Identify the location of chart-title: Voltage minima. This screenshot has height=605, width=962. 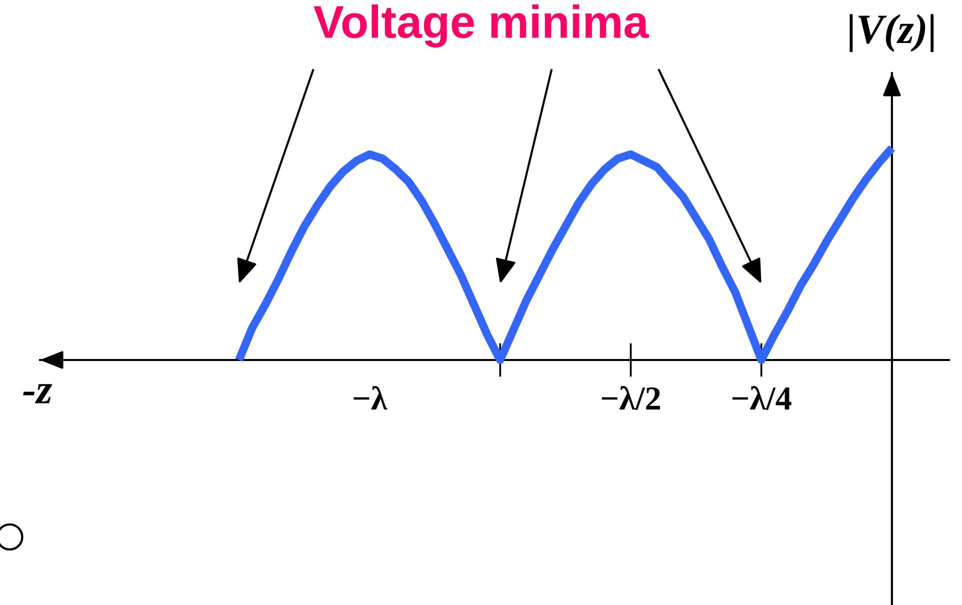
(481, 26).